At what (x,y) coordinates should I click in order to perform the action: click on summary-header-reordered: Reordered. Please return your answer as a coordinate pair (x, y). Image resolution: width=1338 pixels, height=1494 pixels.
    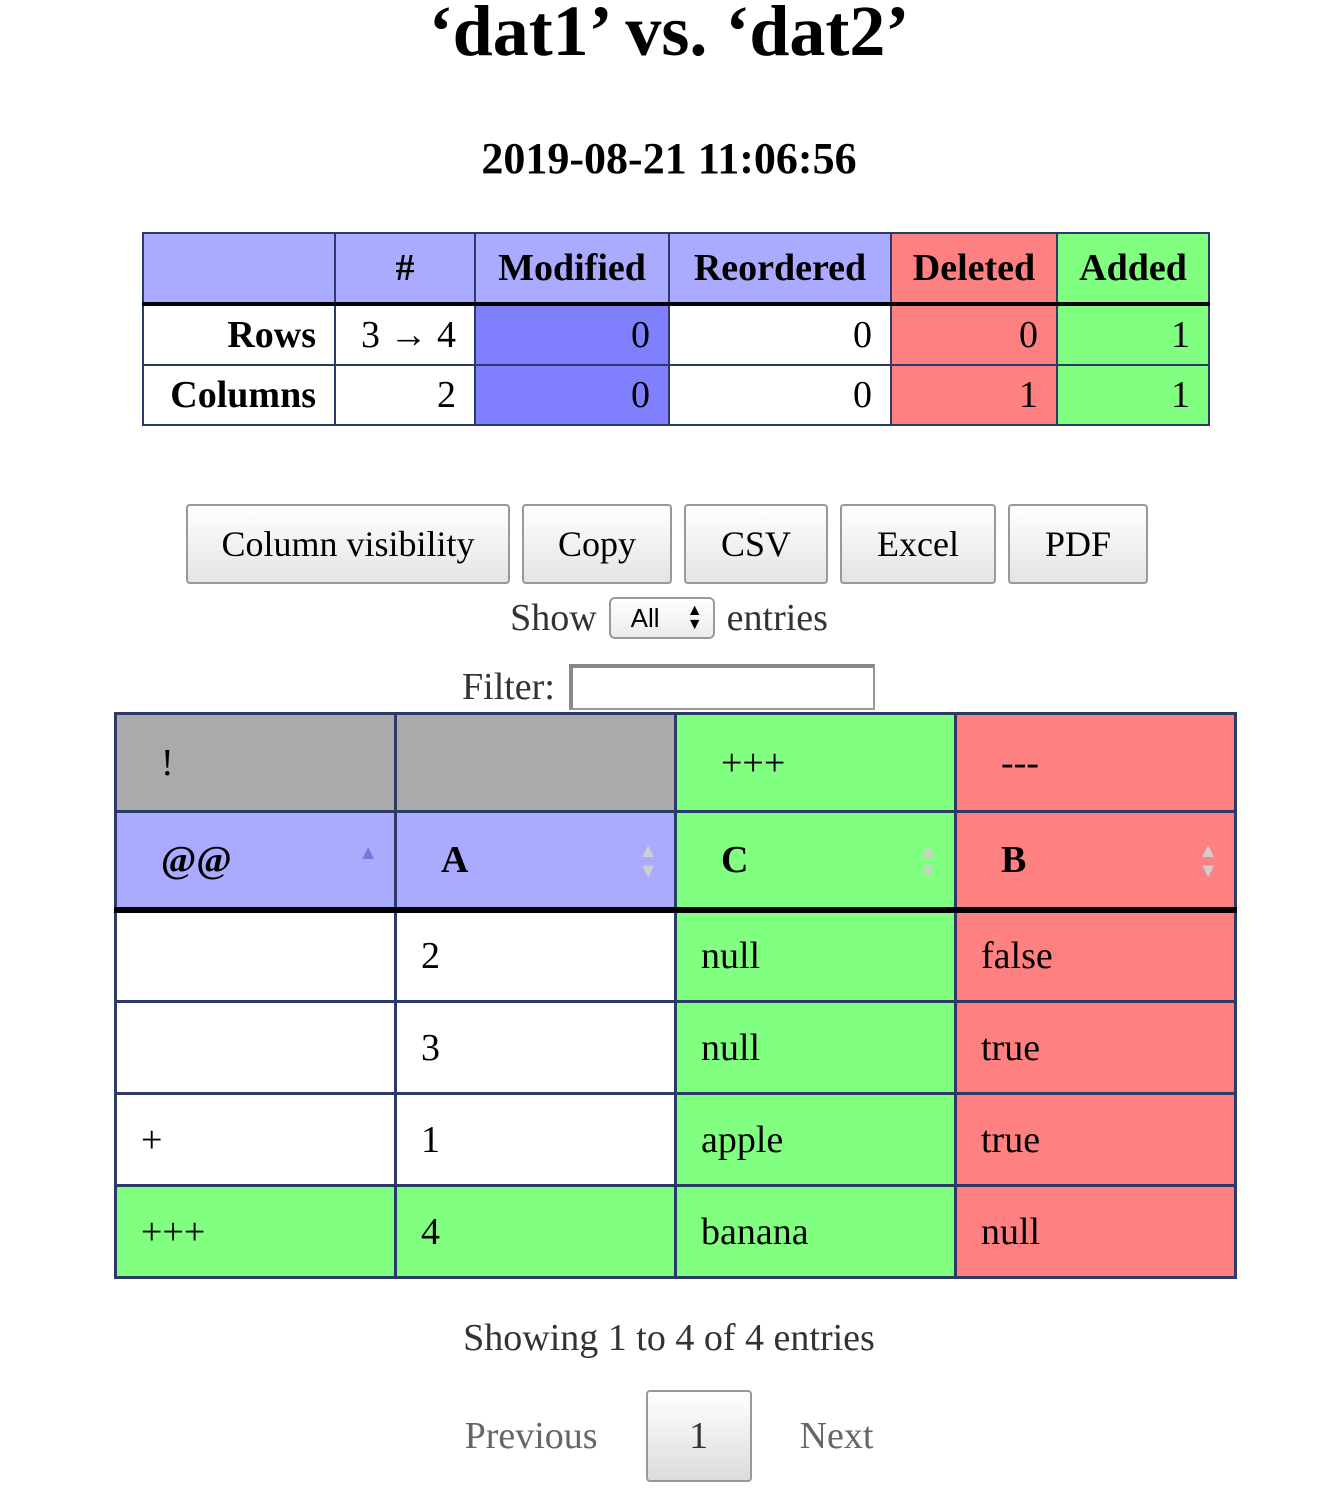
    Looking at the image, I should click on (780, 269).